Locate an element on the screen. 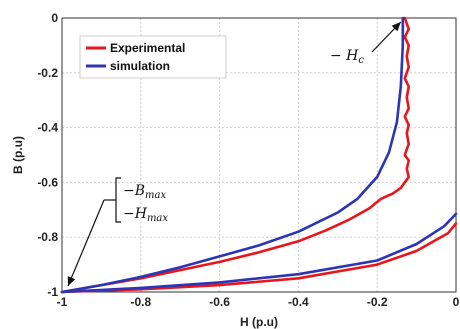 The image size is (460, 329). x-tick-label: -0.4 is located at coordinates (298, 302).